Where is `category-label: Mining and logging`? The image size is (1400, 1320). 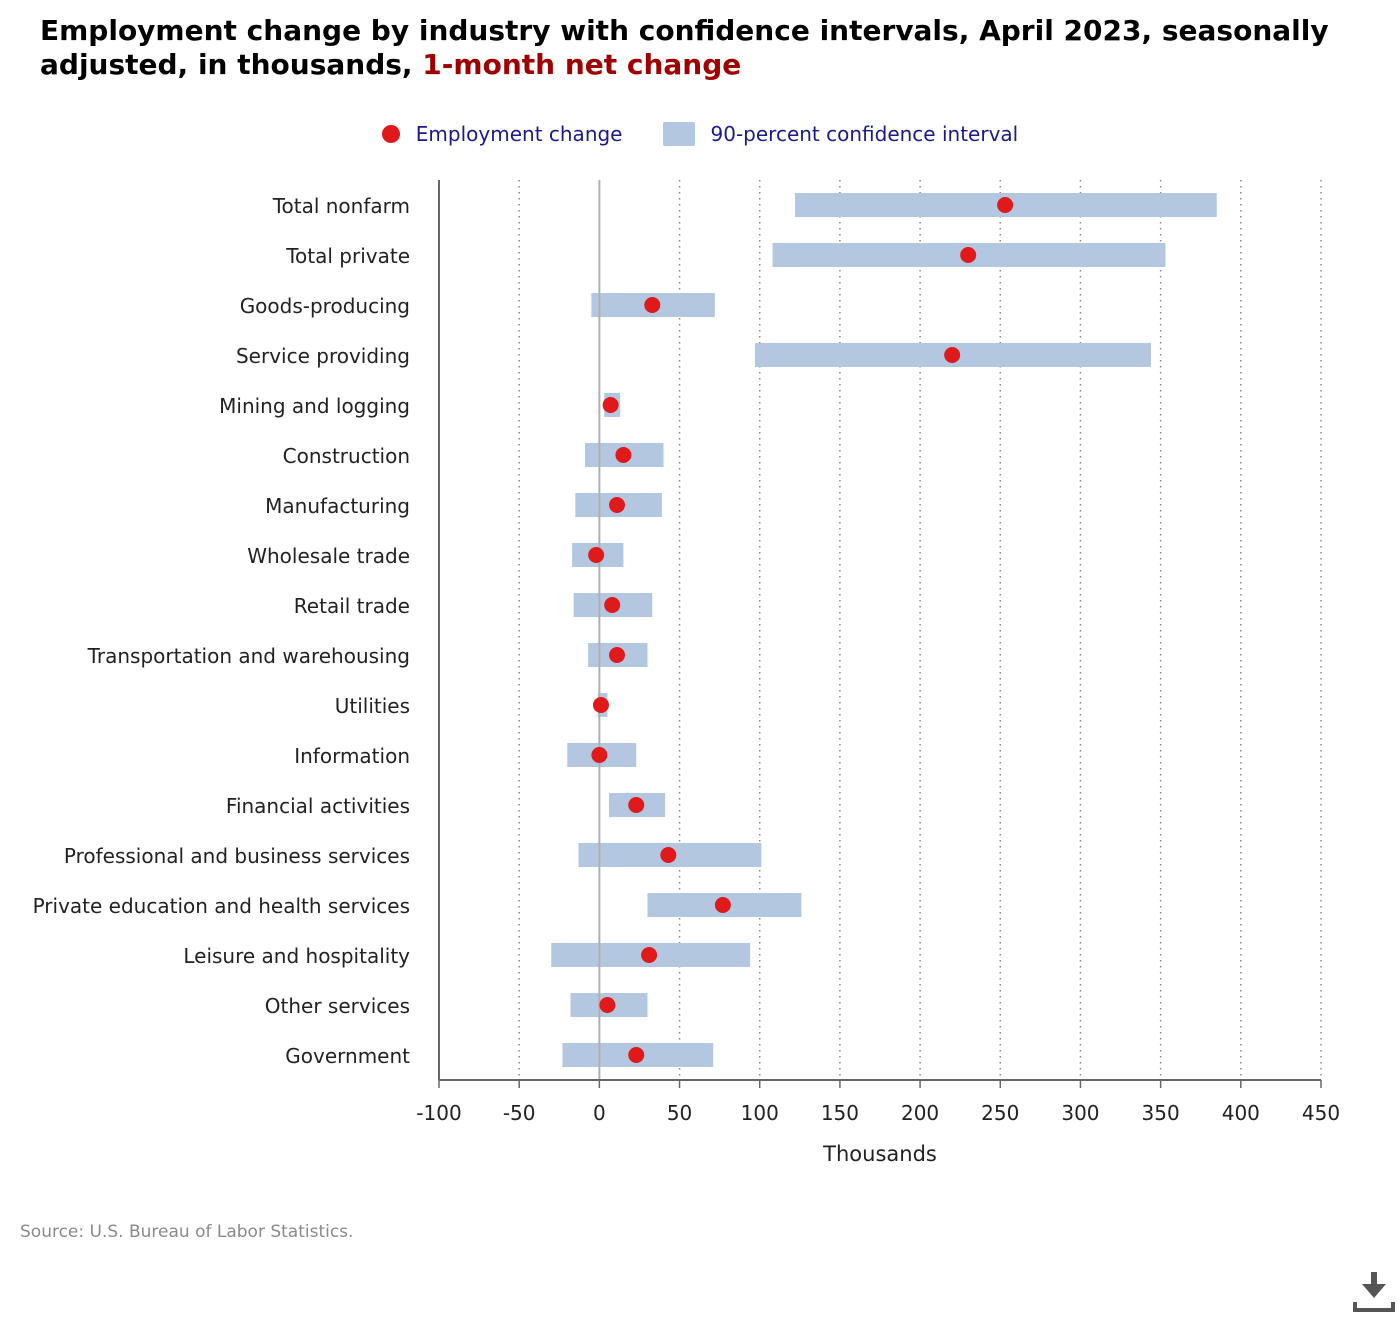 category-label: Mining and logging is located at coordinates (314, 406).